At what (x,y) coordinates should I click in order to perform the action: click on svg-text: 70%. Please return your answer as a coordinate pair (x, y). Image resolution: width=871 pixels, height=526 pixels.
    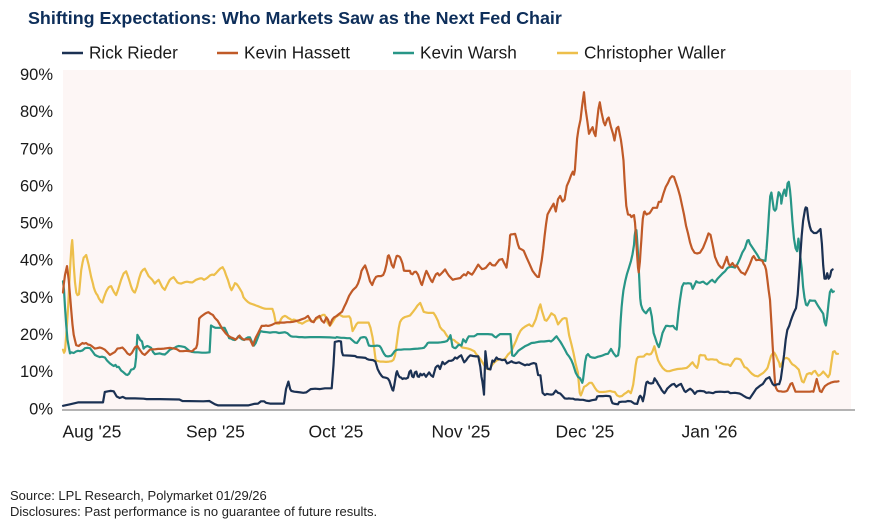
    Looking at the image, I should click on (36, 149).